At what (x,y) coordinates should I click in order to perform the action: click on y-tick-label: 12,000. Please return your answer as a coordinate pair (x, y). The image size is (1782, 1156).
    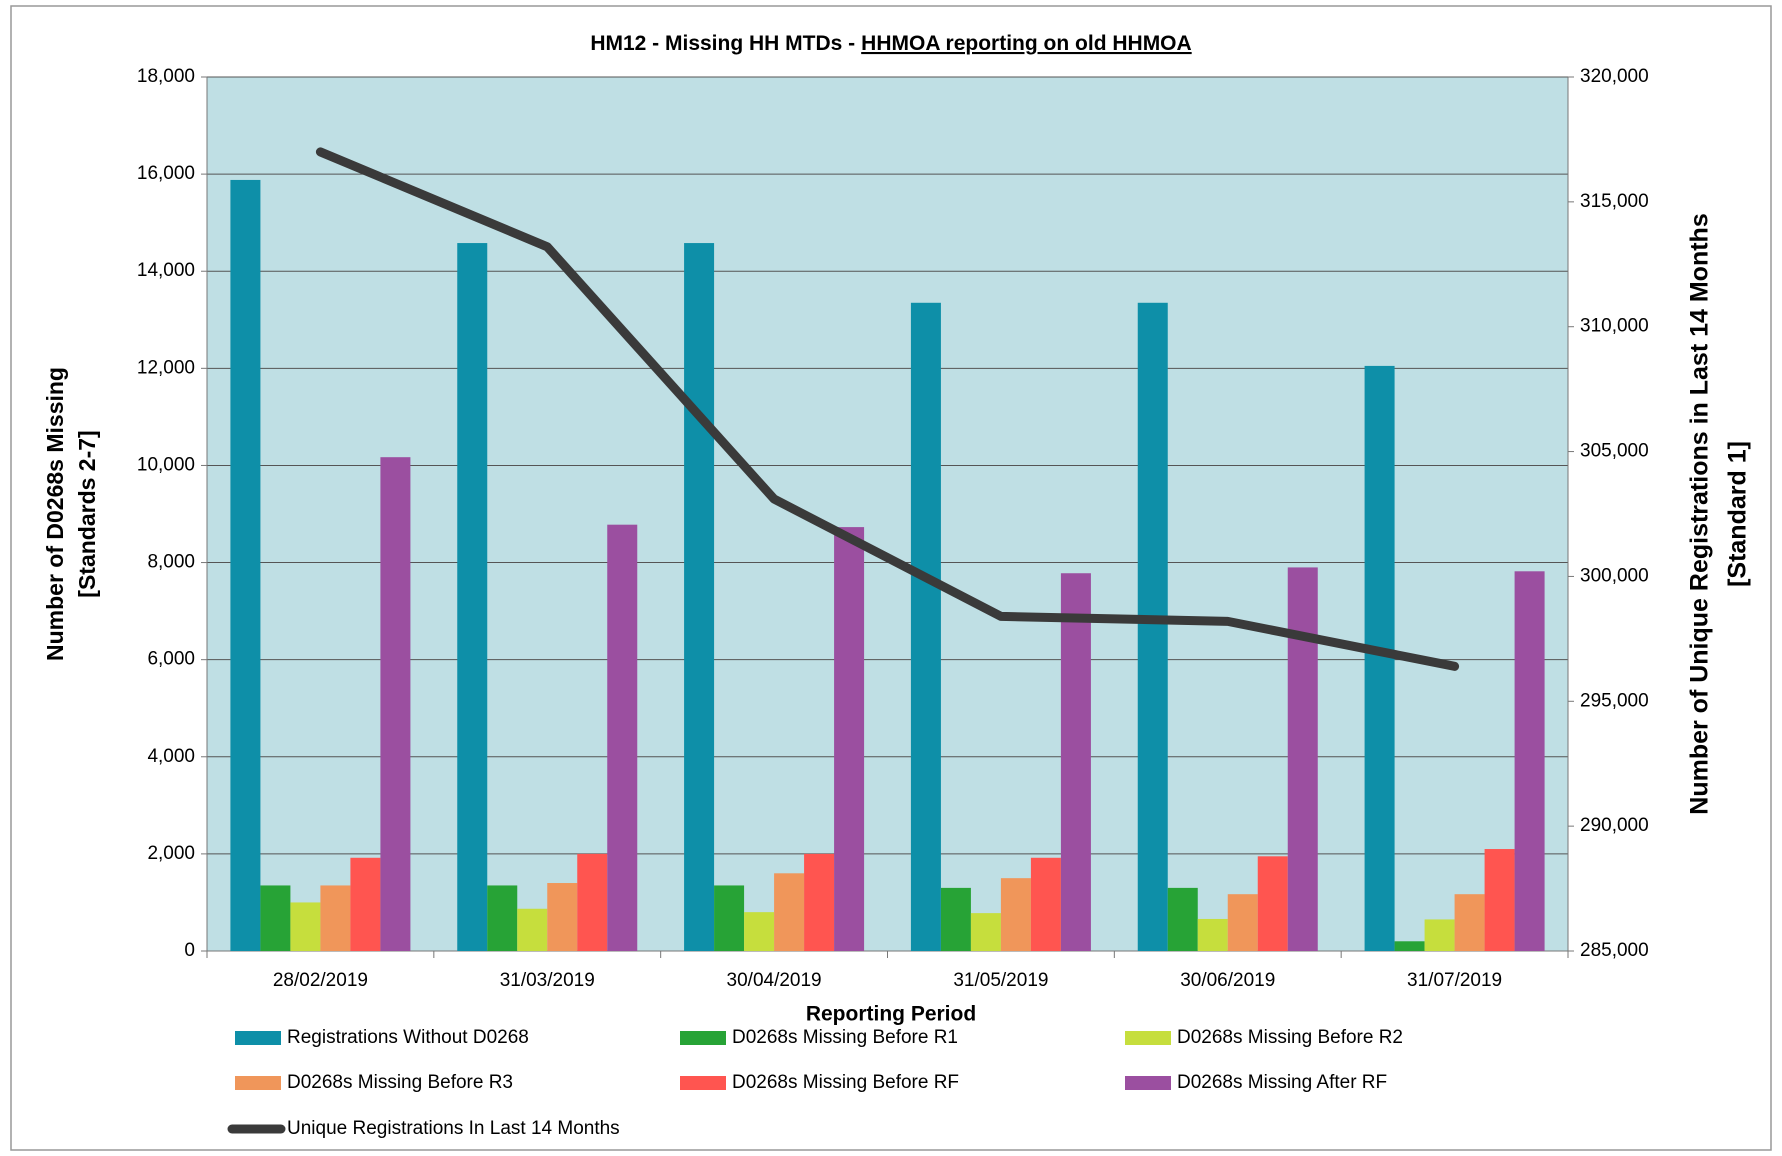
    Looking at the image, I should click on (166, 367).